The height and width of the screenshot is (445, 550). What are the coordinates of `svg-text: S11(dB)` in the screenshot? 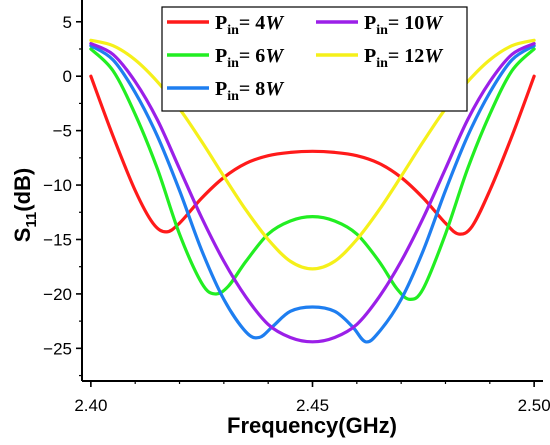 It's located at (25, 205).